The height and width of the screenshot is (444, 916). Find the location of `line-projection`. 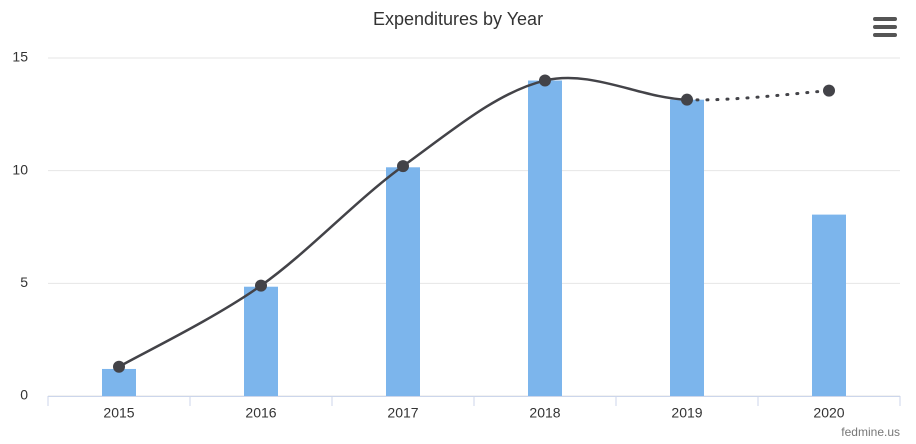

line-projection is located at coordinates (758, 95).